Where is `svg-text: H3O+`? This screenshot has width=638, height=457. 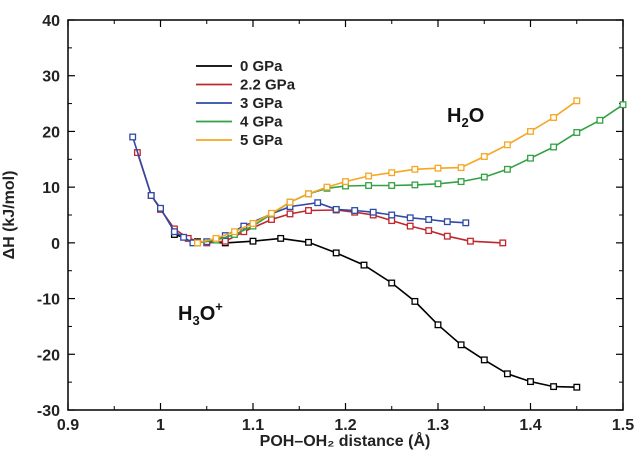
svg-text: H3O+ is located at coordinates (200, 313).